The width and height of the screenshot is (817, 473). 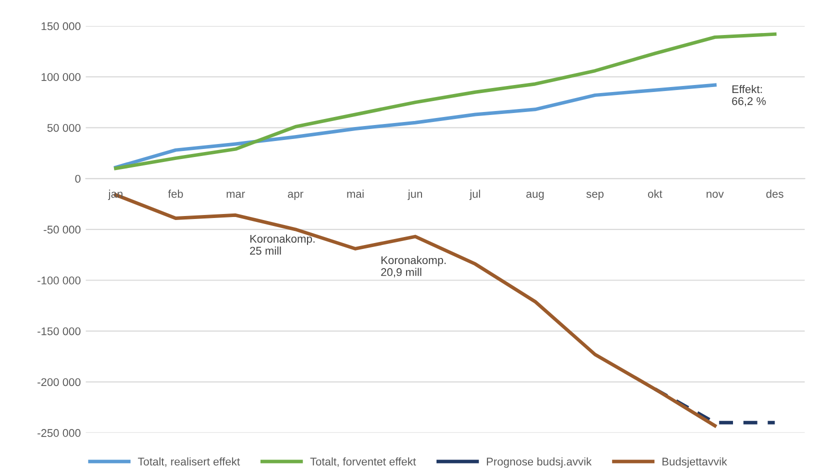 I want to click on y-tick-label: -200 000, so click(x=59, y=382).